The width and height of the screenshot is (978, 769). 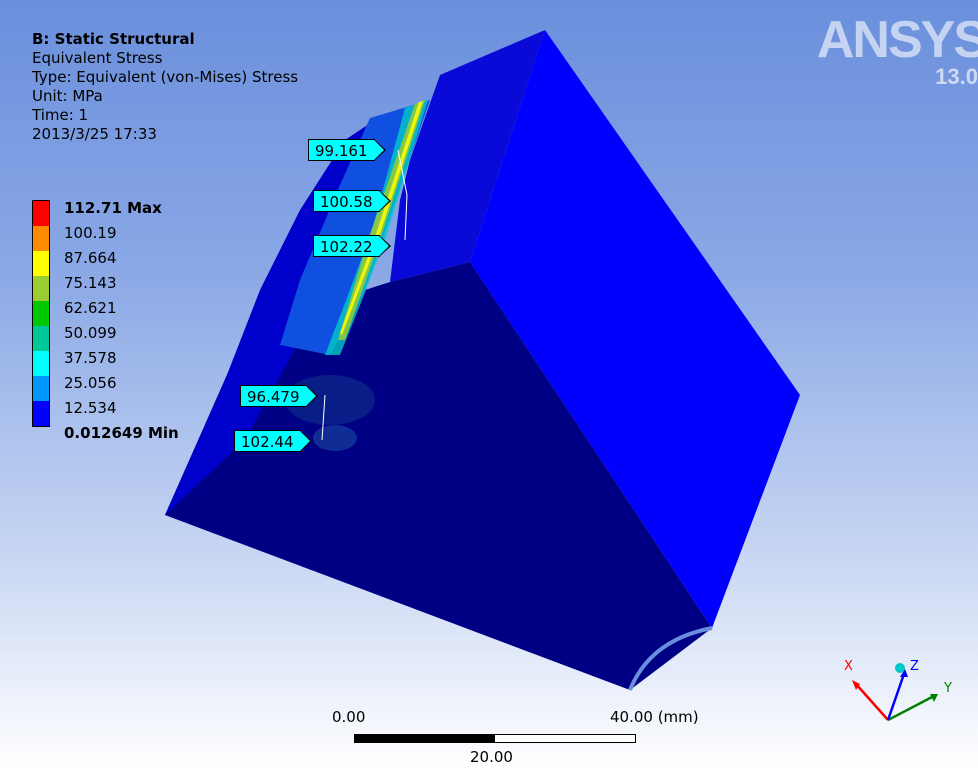 I want to click on result-unit: Unit: MPa, so click(x=67, y=96).